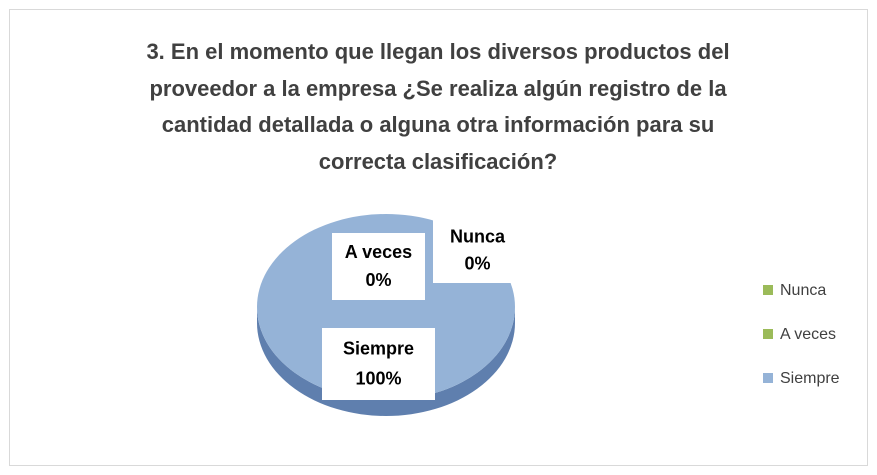 The image size is (877, 475). What do you see at coordinates (378, 379) in the screenshot?
I see `data-label-value: 100%` at bounding box center [378, 379].